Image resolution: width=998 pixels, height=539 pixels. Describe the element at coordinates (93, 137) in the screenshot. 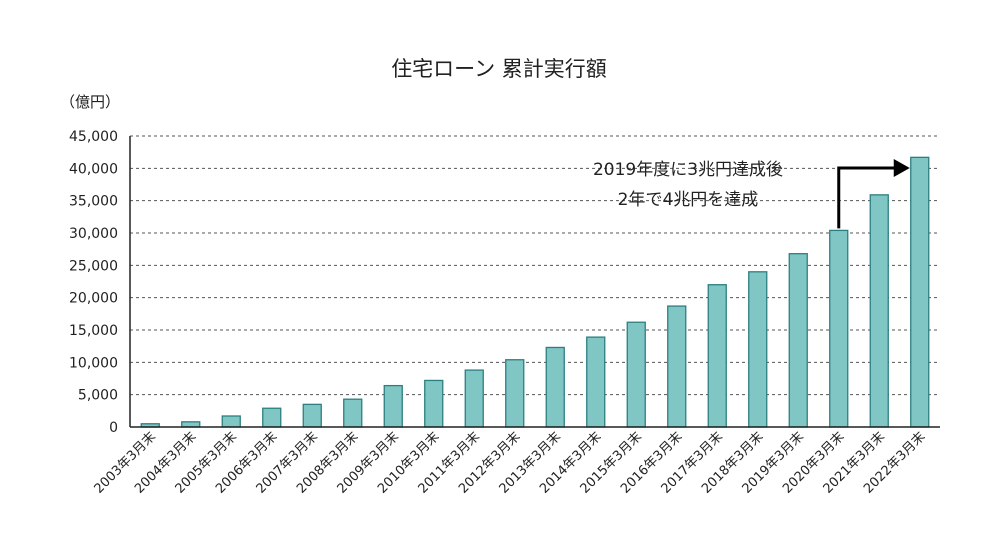

I see `y-tick-label: 45,000` at that location.